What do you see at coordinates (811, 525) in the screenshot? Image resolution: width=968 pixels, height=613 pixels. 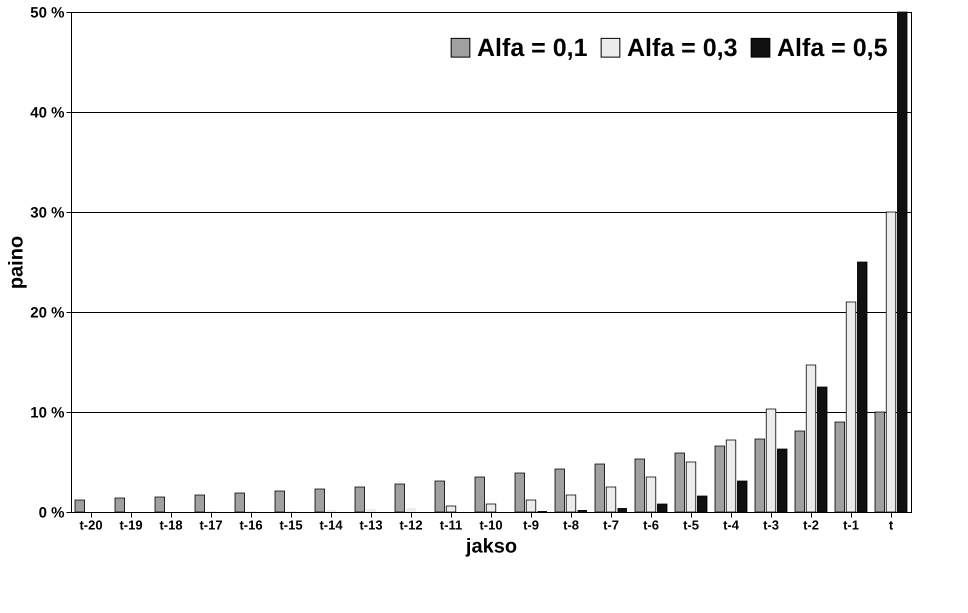 I see `x-tick-label: t-2` at bounding box center [811, 525].